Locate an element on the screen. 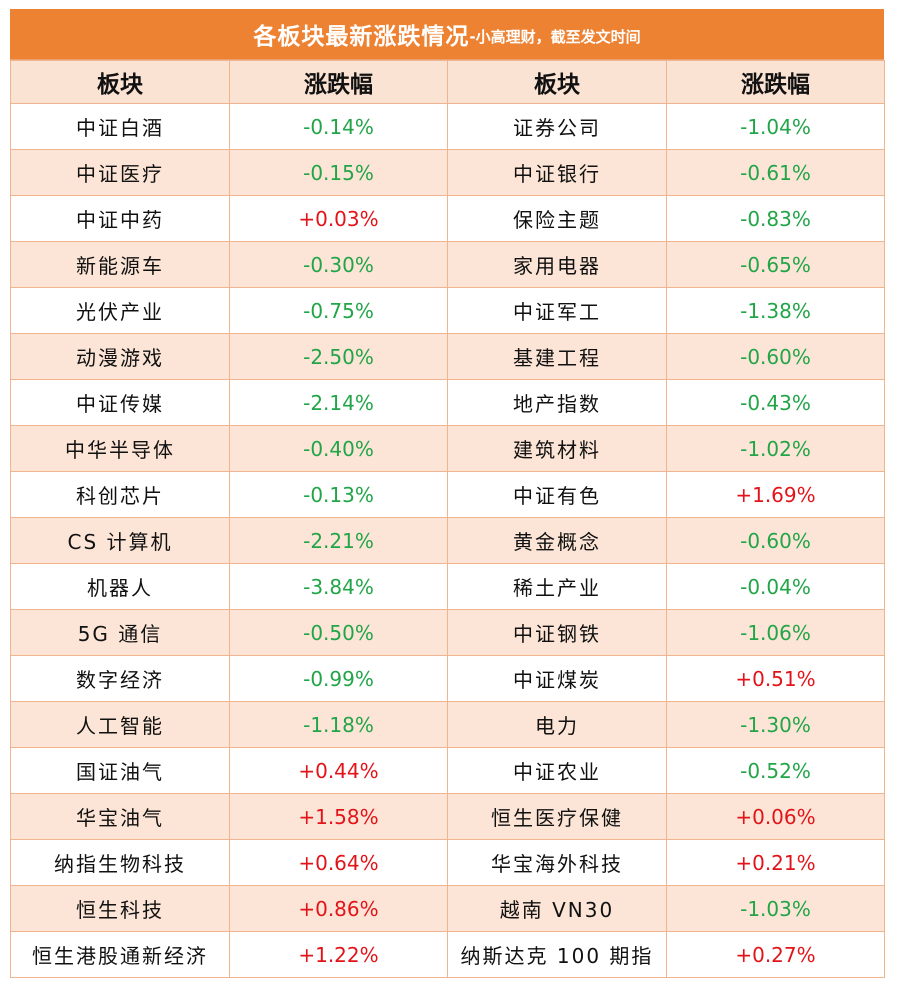 The height and width of the screenshot is (1002, 900). sector-name-right: 基建工程 is located at coordinates (557, 356).